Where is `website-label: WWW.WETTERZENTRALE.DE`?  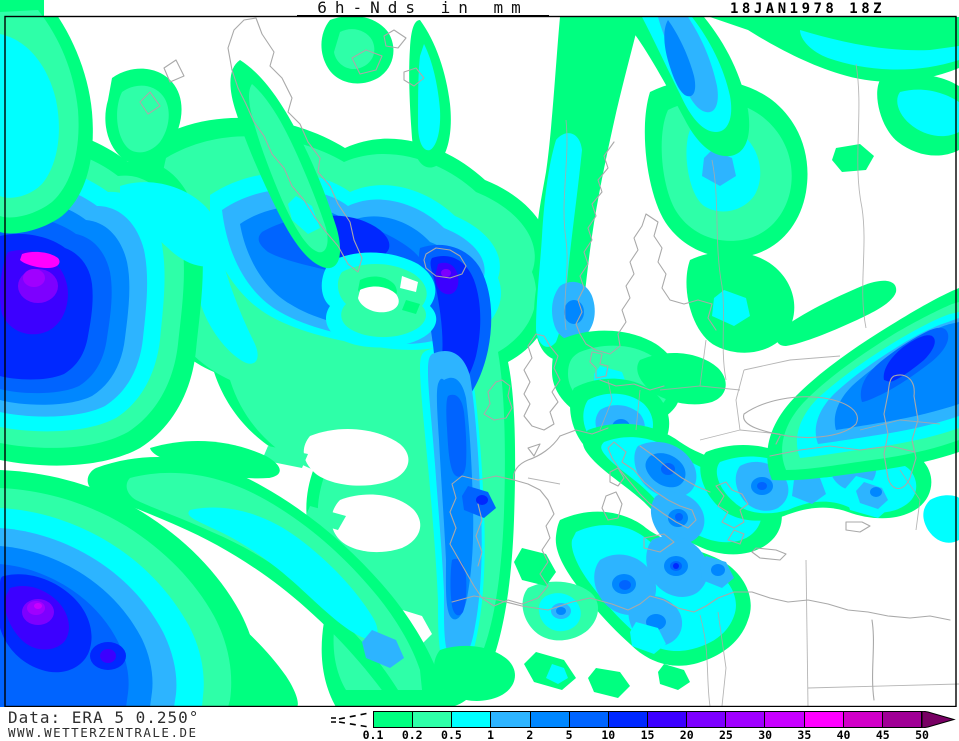 website-label: WWW.WETTERZENTRALE.DE is located at coordinates (103, 732).